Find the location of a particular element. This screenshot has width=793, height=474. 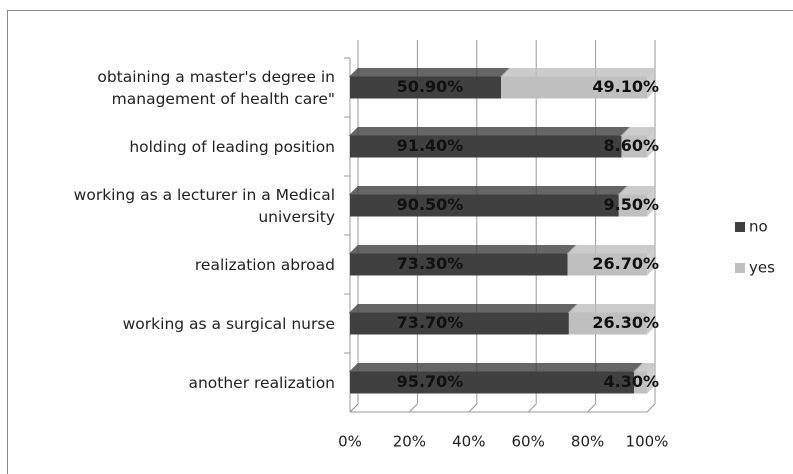

data-label: 50.90% is located at coordinates (430, 86).